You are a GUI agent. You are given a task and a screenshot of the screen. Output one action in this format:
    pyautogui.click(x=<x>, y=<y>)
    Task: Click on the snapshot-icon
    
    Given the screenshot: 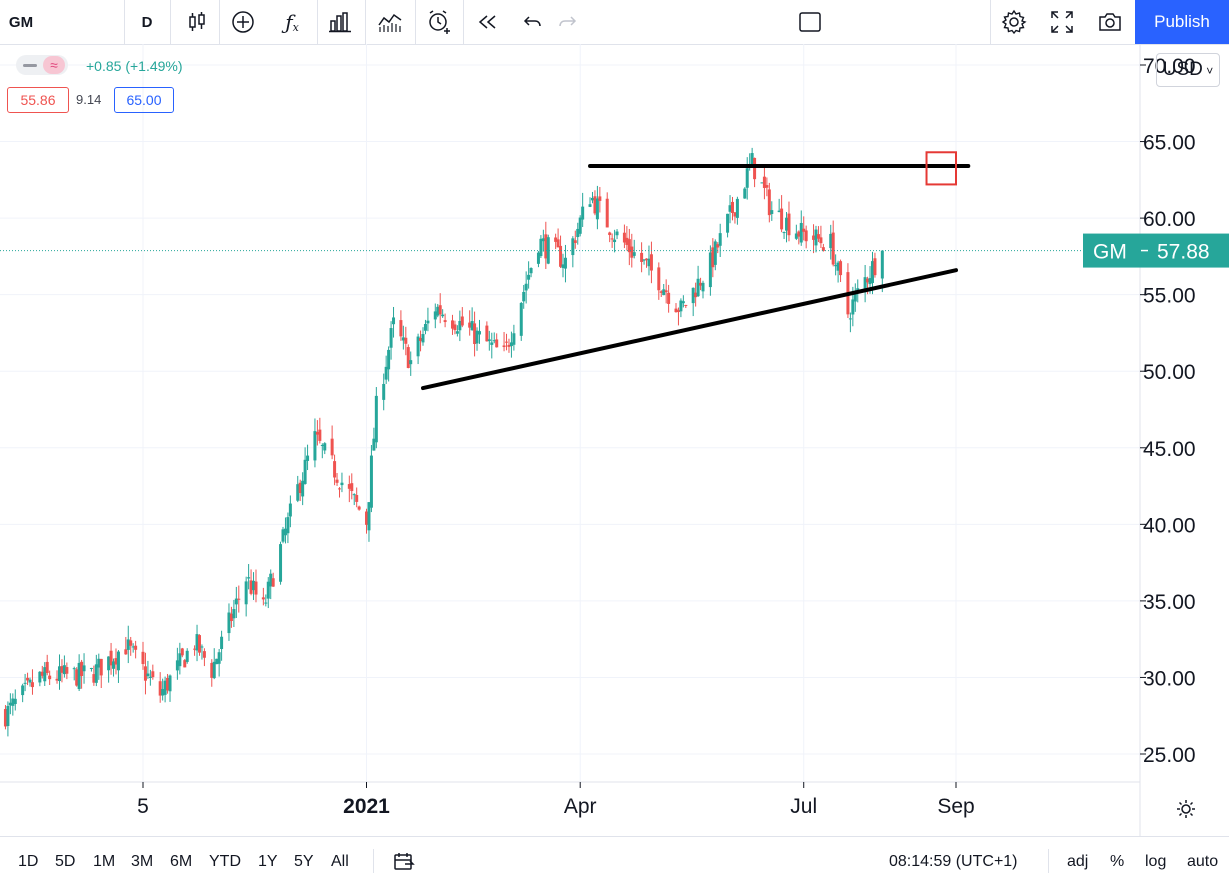 What is the action you would take?
    pyautogui.click(x=1110, y=22)
    